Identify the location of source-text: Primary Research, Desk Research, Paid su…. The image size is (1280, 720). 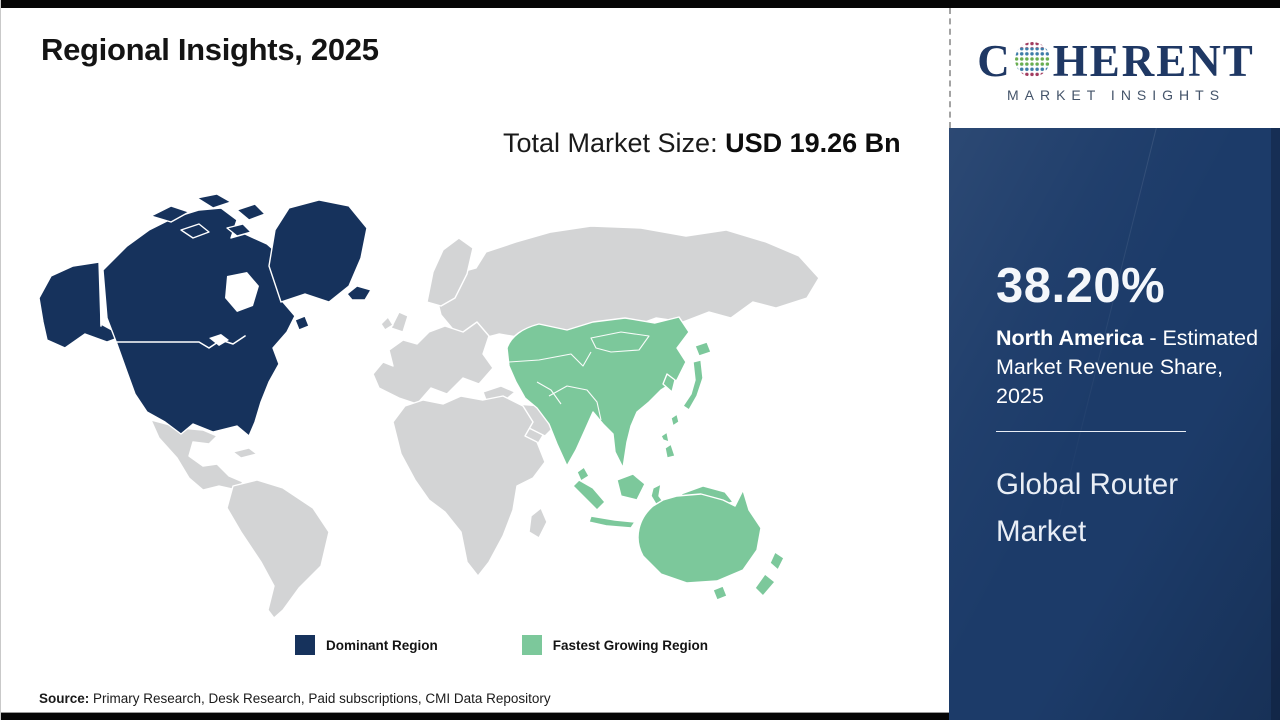
(320, 698).